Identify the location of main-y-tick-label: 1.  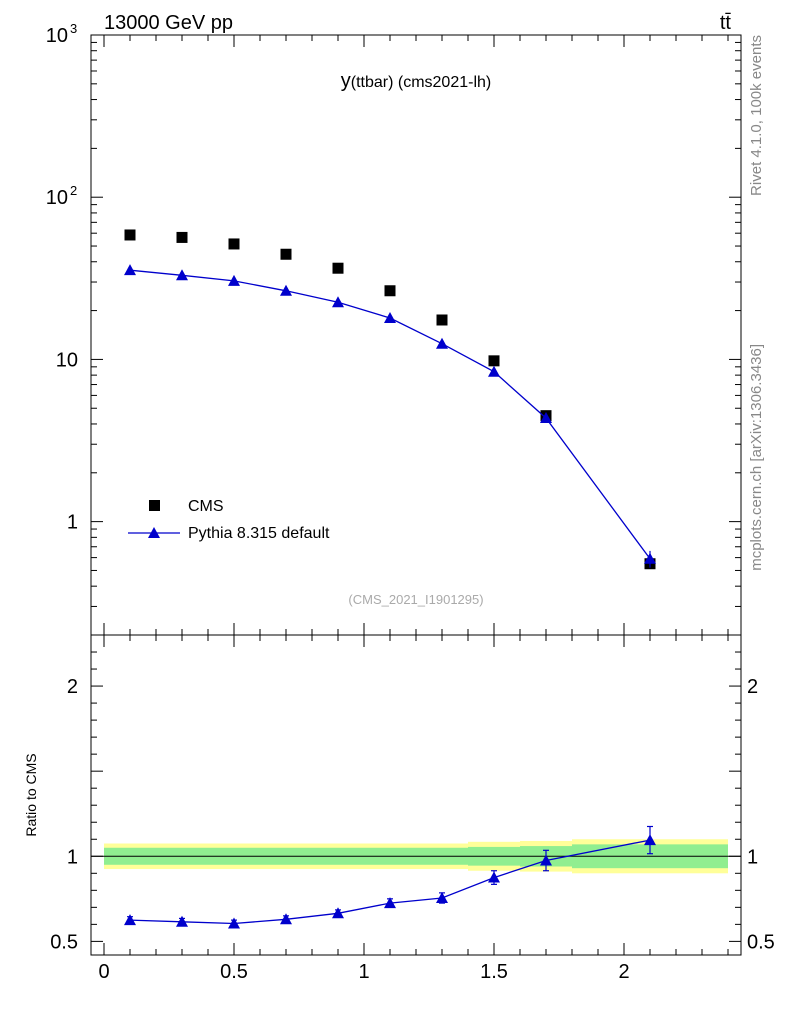
(72, 523).